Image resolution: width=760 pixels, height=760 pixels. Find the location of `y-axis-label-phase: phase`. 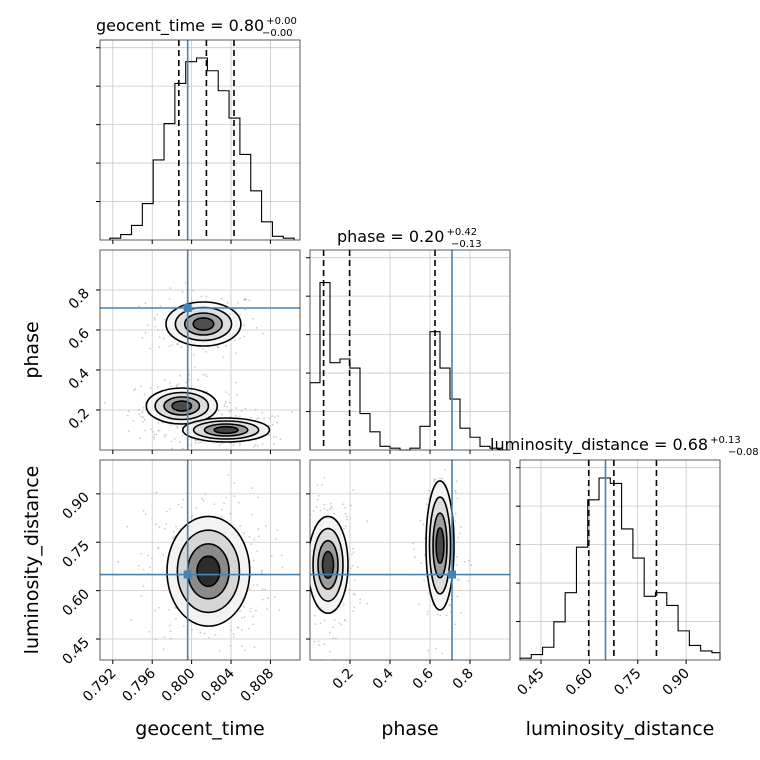

y-axis-label-phase: phase is located at coordinates (32, 349).